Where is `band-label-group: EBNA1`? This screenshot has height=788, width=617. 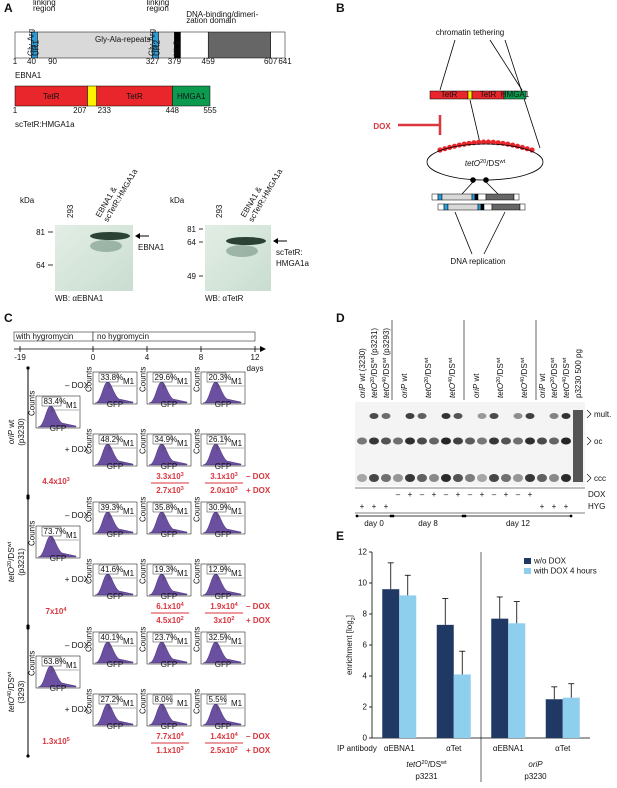
band-label-group: EBNA1 is located at coordinates (151, 247).